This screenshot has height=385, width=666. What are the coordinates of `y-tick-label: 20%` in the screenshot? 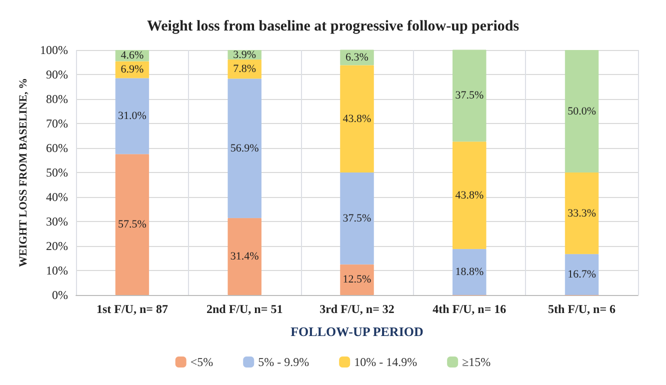 It's located at (57, 246).